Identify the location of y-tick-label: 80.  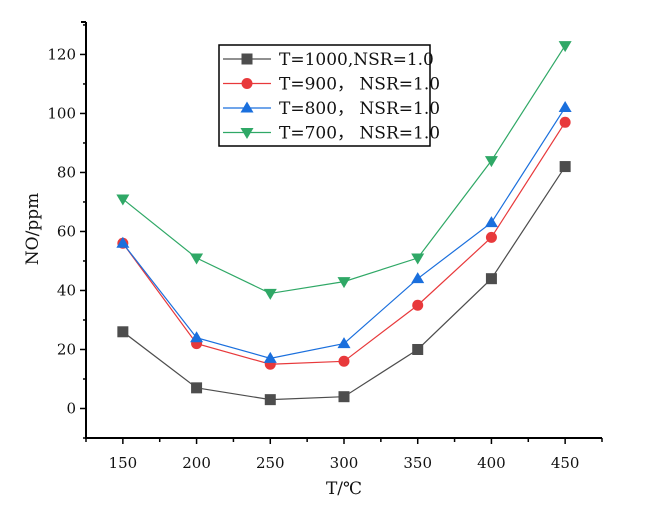
(66, 172).